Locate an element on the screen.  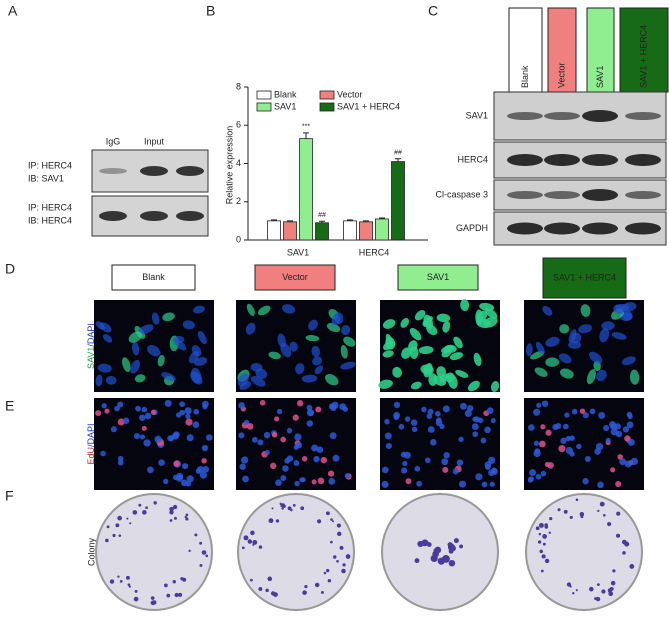
row-label-part: /DAPI is located at coordinates (91, 335).